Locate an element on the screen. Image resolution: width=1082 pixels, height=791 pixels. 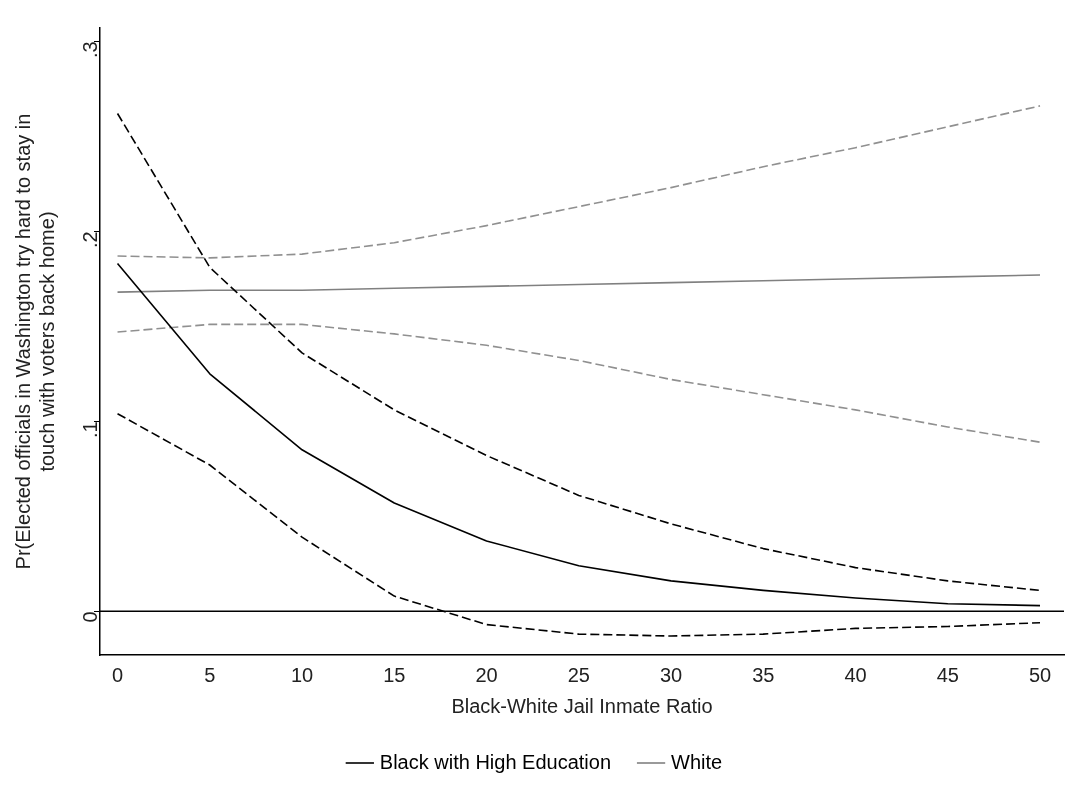
y-tick-label: 0 is located at coordinates (89, 617).